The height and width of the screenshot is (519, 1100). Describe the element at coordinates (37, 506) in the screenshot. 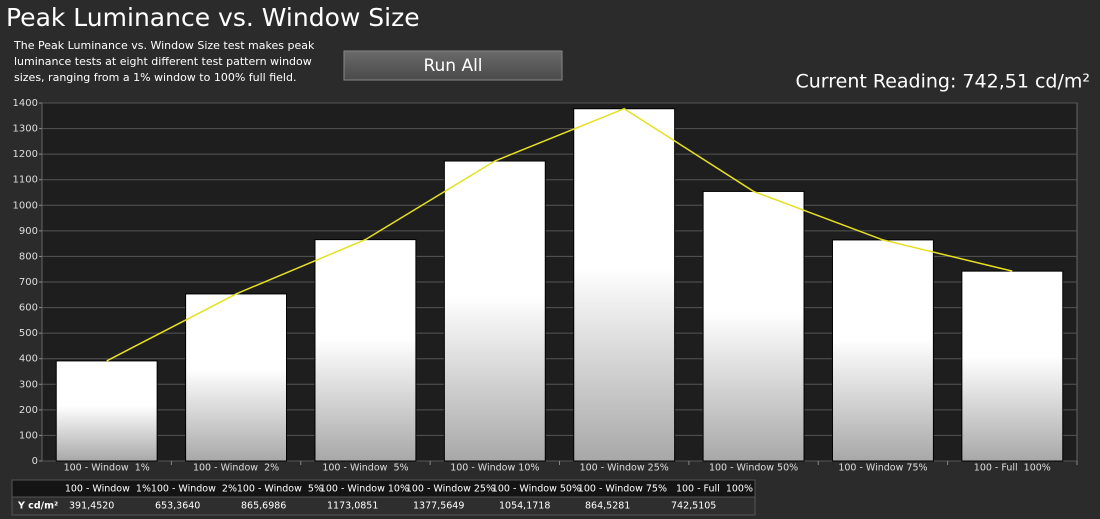

I see `table-row-label: Y cd/m²` at that location.